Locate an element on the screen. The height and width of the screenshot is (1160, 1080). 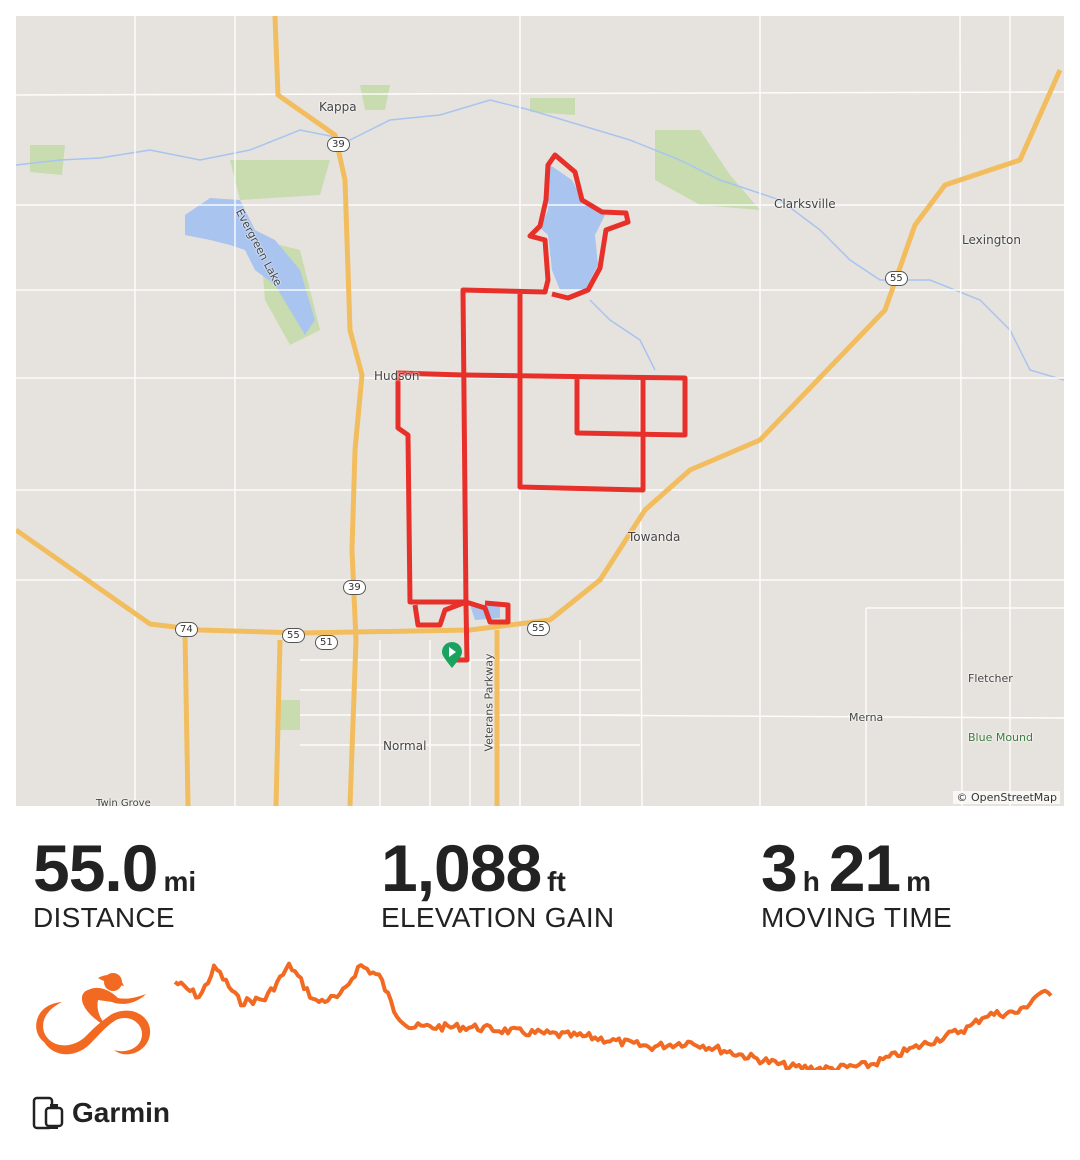
cycling-icon is located at coordinates (93, 1014).